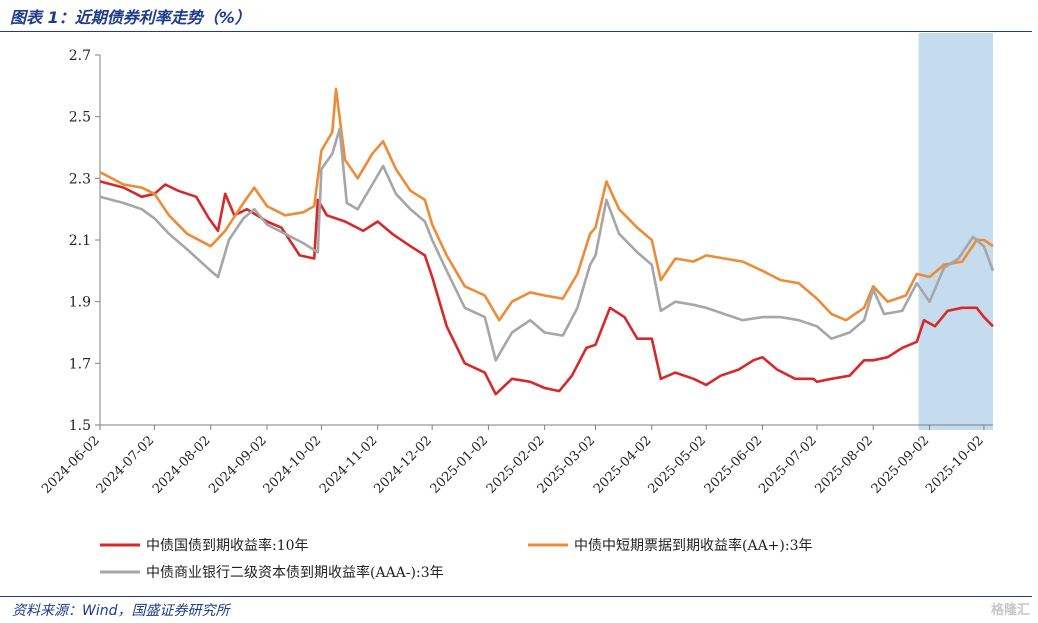  What do you see at coordinates (130, 17) in the screenshot?
I see `figure-title: 图表 1：近期债券利率走势（%）` at bounding box center [130, 17].